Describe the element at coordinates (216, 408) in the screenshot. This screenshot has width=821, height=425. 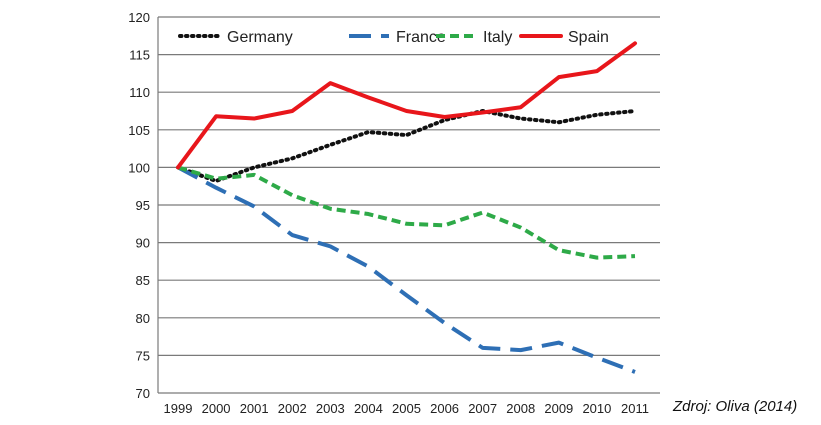
I see `x-tick-label: 2000` at that location.